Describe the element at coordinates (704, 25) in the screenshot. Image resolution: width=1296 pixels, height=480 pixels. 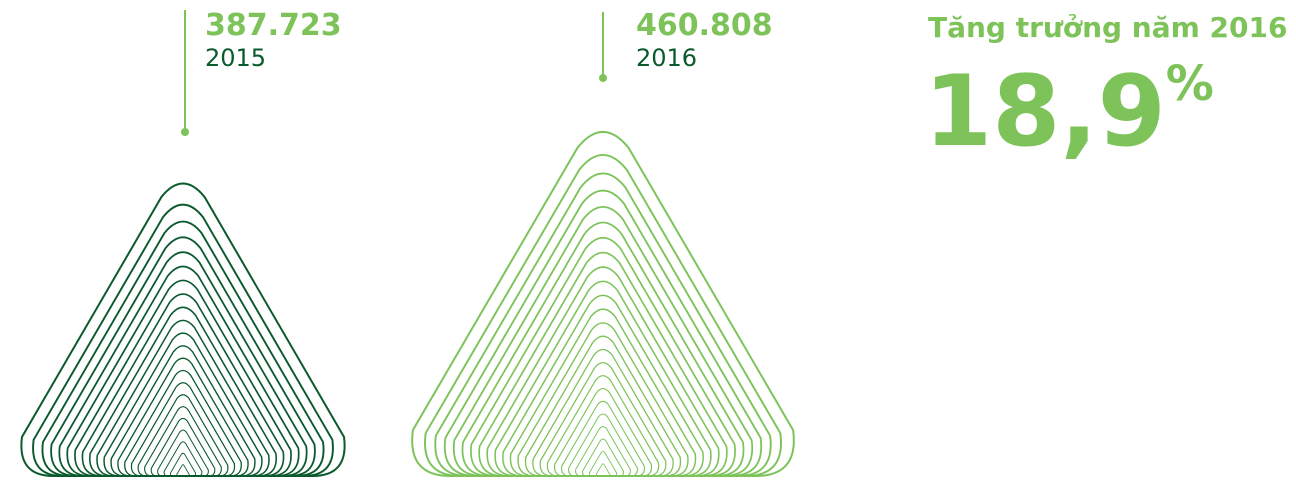
I see `value-2016: 460.808` at that location.